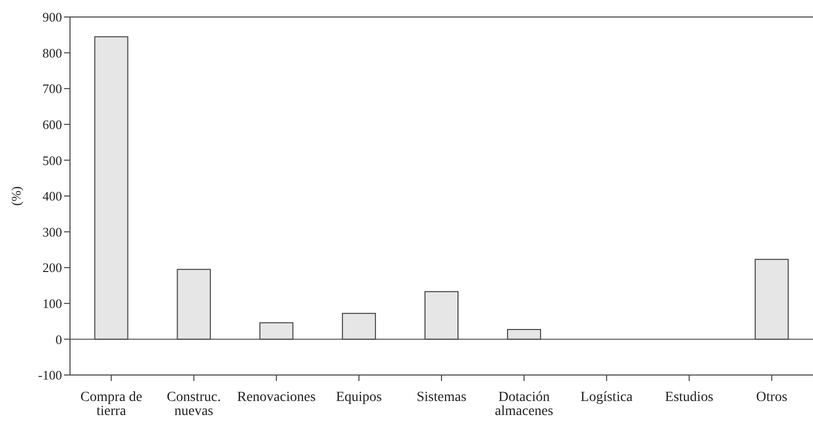 The image size is (813, 427). What do you see at coordinates (193, 404) in the screenshot?
I see `x-tick-label: Construc. nuevas` at bounding box center [193, 404].